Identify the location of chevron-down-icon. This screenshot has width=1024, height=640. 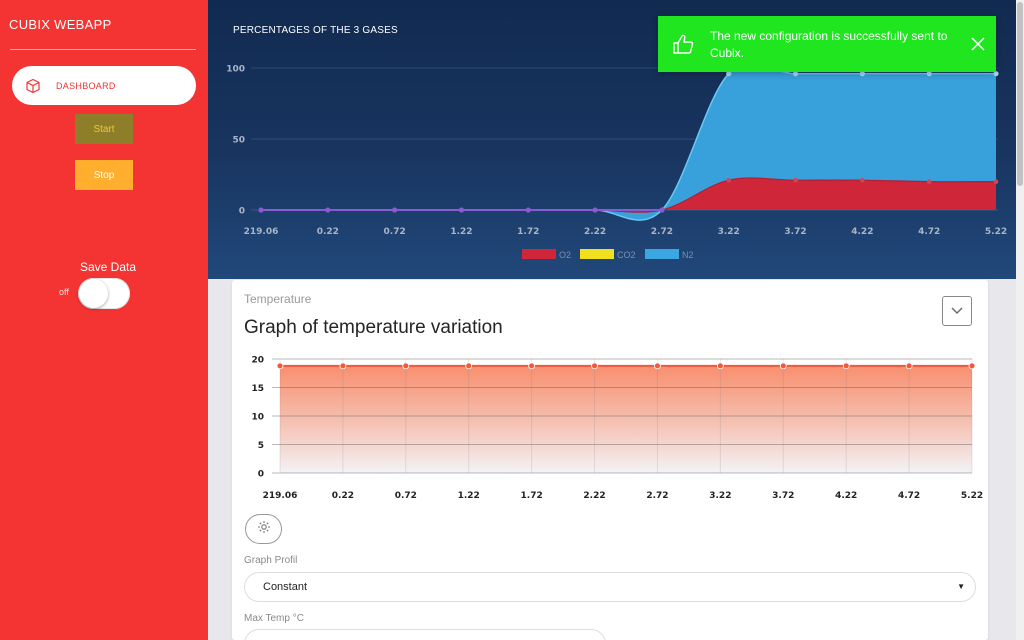
(957, 311).